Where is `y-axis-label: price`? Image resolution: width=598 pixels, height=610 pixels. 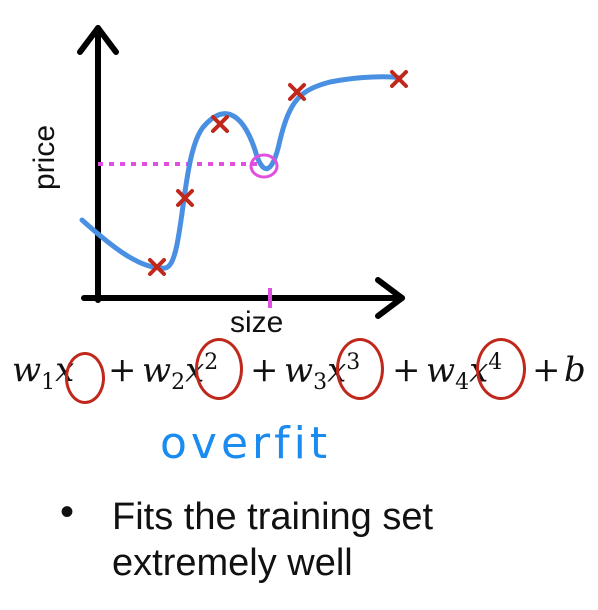 y-axis-label: price is located at coordinates (44, 157).